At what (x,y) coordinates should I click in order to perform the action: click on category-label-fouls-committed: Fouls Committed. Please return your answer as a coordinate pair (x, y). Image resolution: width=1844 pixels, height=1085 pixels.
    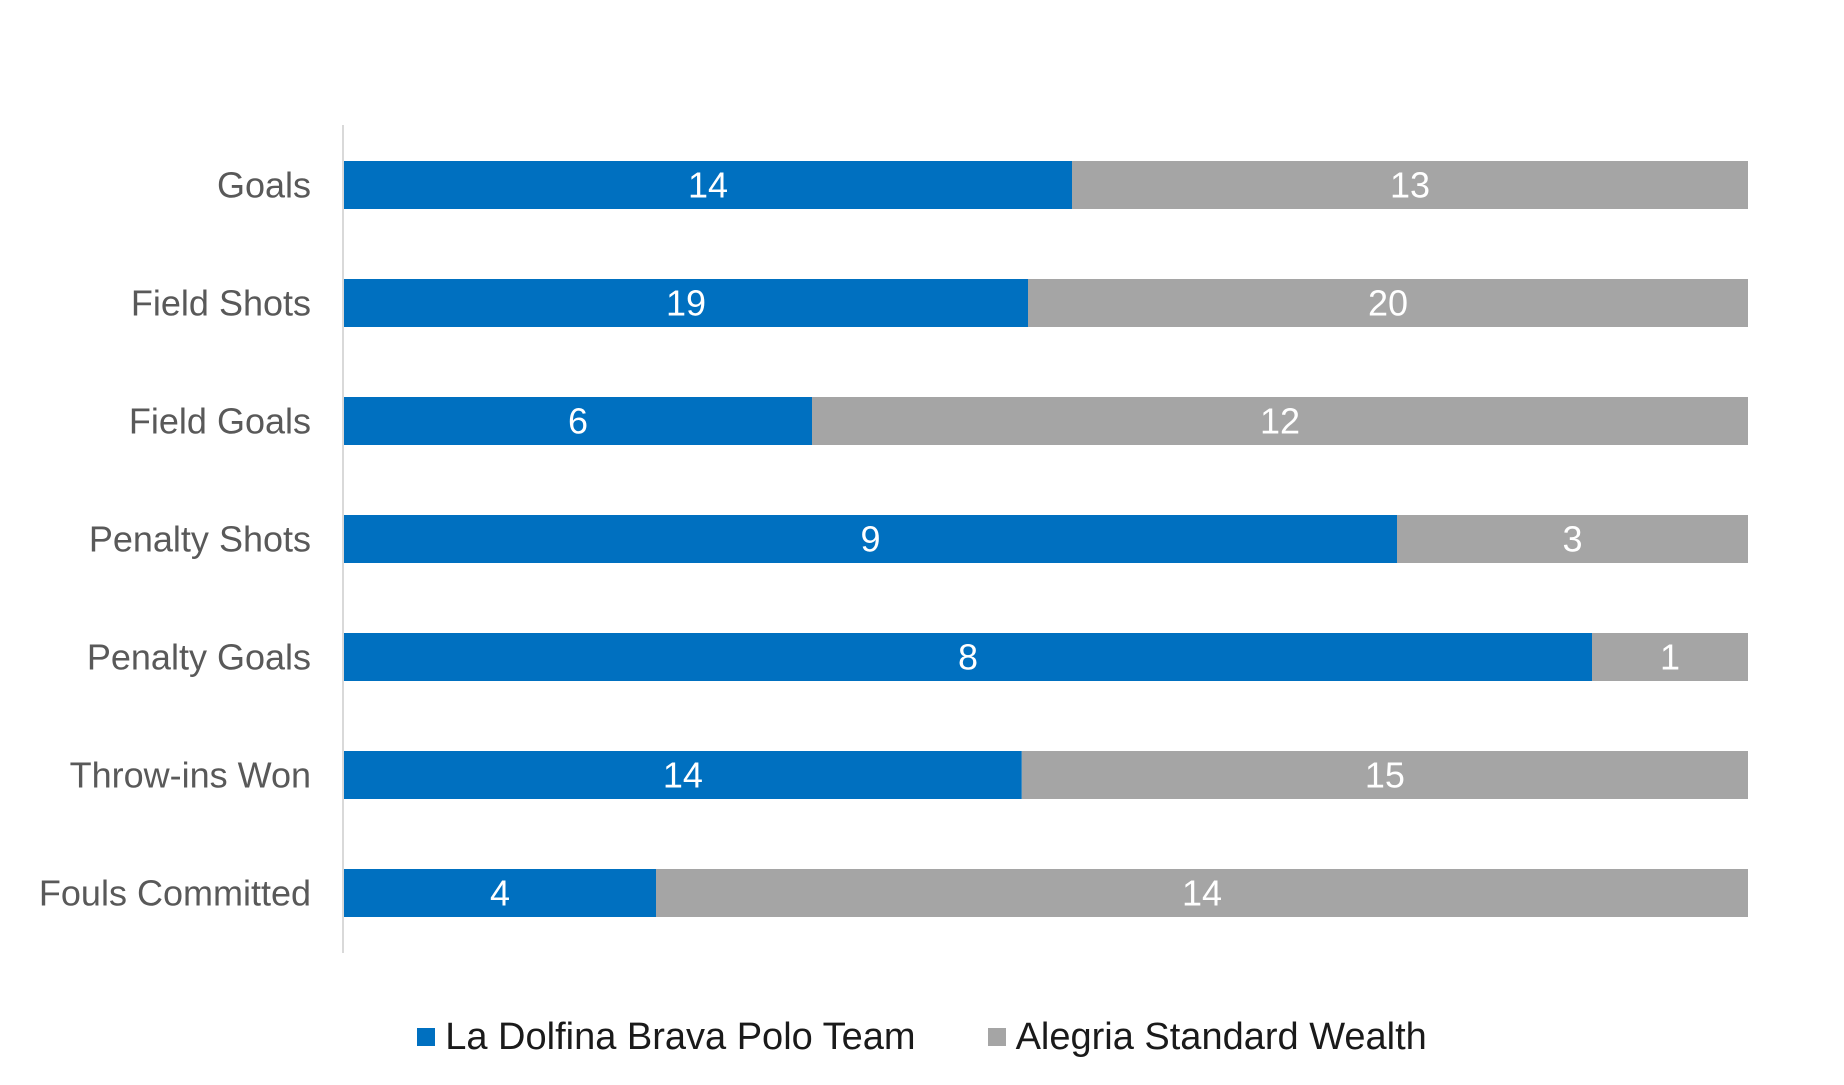
    Looking at the image, I should click on (175, 893).